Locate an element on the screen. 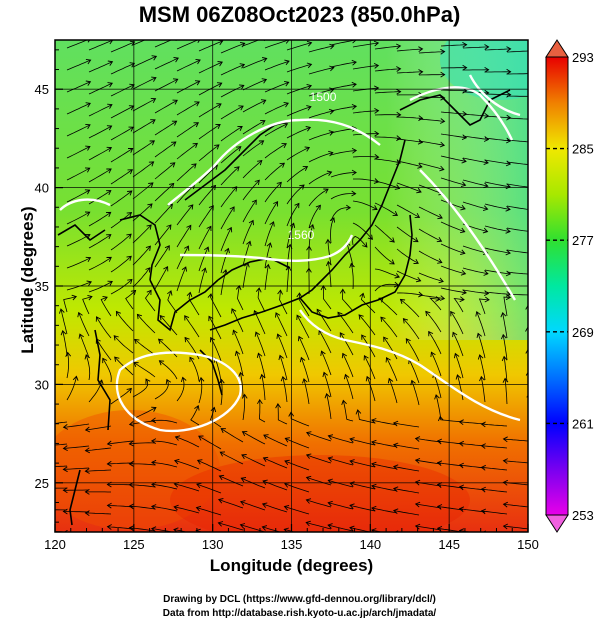 The image size is (599, 625). x-tick-label: 135 is located at coordinates (292, 544).